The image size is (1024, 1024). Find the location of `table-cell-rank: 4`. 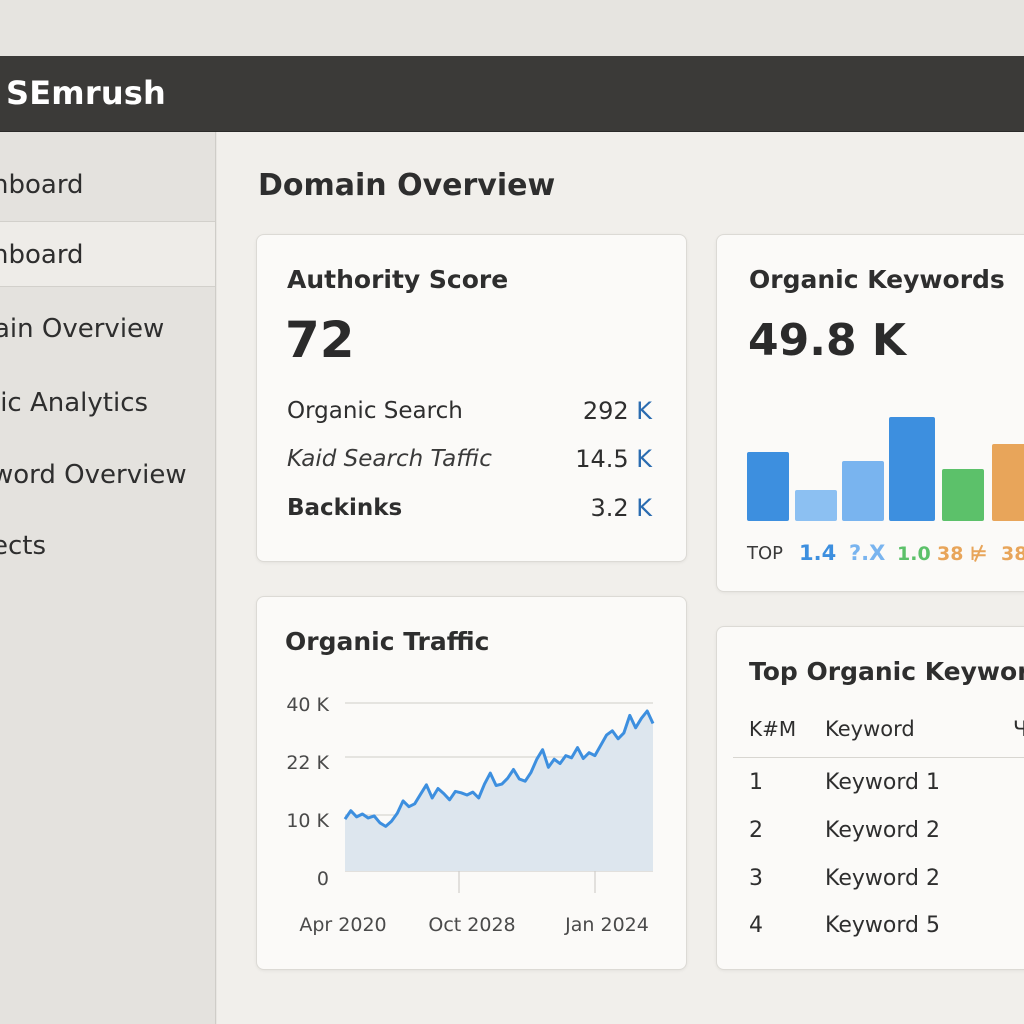

table-cell-rank: 4 is located at coordinates (756, 925).